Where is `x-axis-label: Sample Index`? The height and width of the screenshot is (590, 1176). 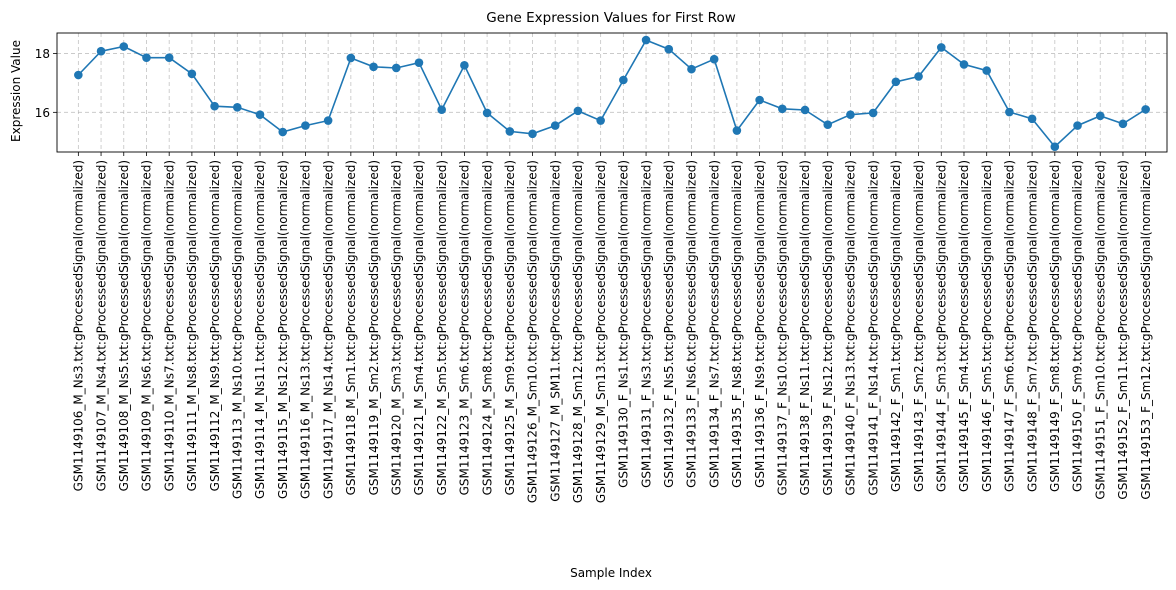
x-axis-label: Sample Index is located at coordinates (611, 573).